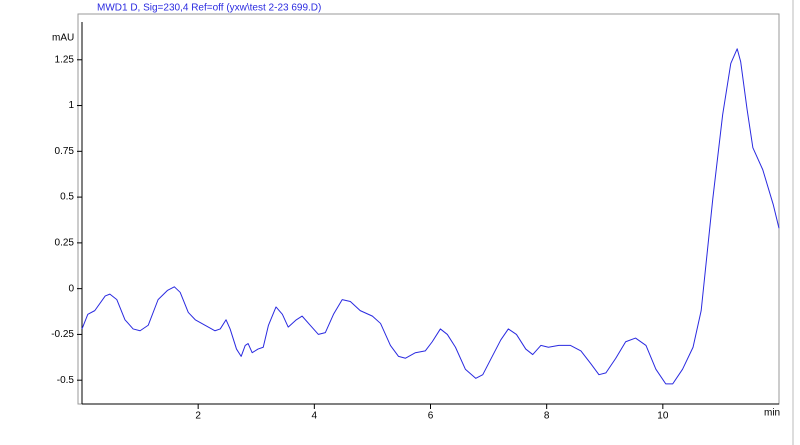 This screenshot has height=445, width=800. What do you see at coordinates (547, 416) in the screenshot?
I see `x-tick-label: 8` at bounding box center [547, 416].